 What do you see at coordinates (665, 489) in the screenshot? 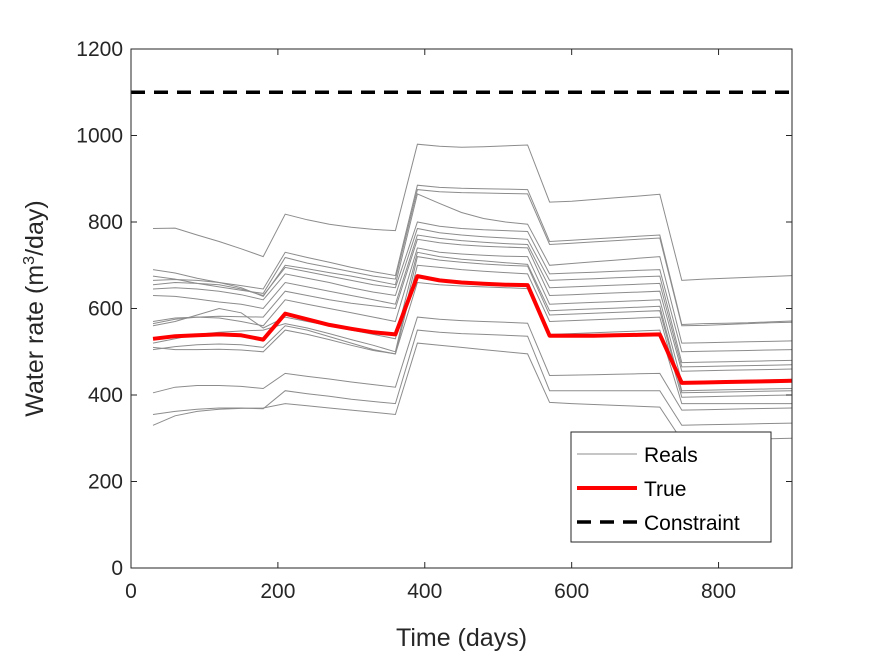
I see `legend-label-true: True` at bounding box center [665, 489].